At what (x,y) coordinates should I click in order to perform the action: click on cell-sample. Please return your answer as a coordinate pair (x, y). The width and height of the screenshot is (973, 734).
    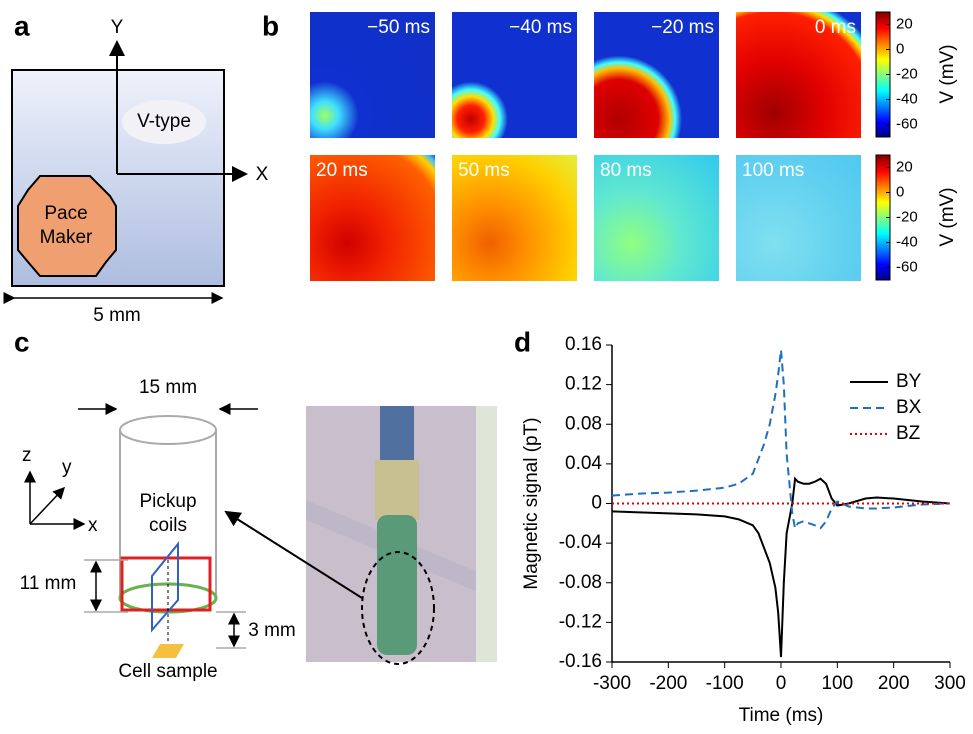
    Looking at the image, I should click on (168, 651).